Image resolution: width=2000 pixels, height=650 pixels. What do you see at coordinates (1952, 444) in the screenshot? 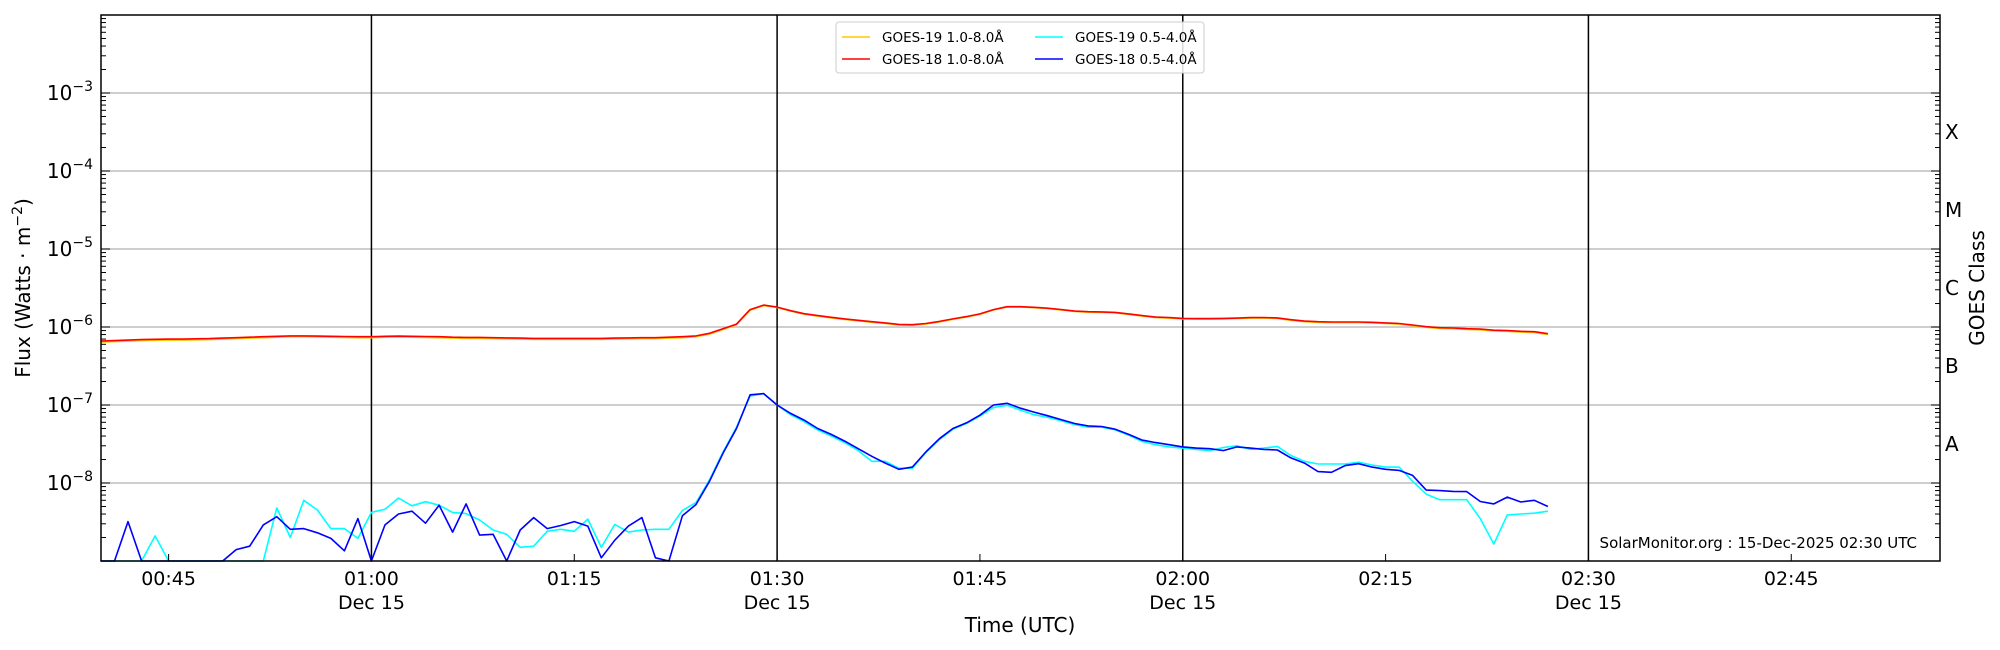
I see `goes-class-label: A` at bounding box center [1952, 444].